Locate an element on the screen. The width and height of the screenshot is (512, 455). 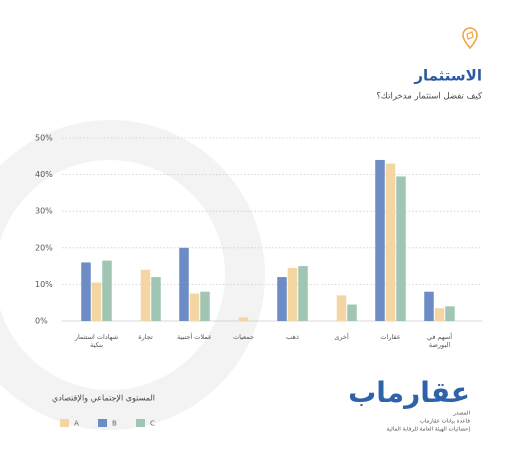
source-line: إحصائيات الهيئة العامة للرقابة المالية is located at coordinates (428, 430).